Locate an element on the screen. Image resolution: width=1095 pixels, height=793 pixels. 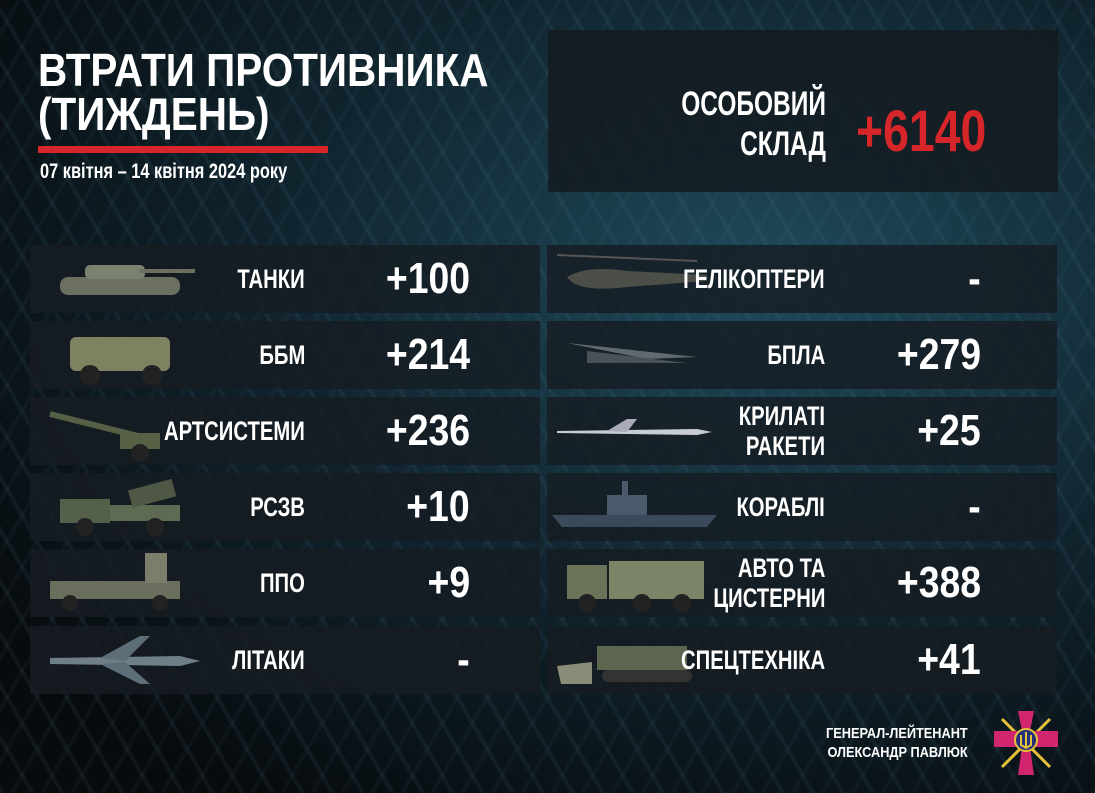
stat-label: ББМ is located at coordinates (282, 355).